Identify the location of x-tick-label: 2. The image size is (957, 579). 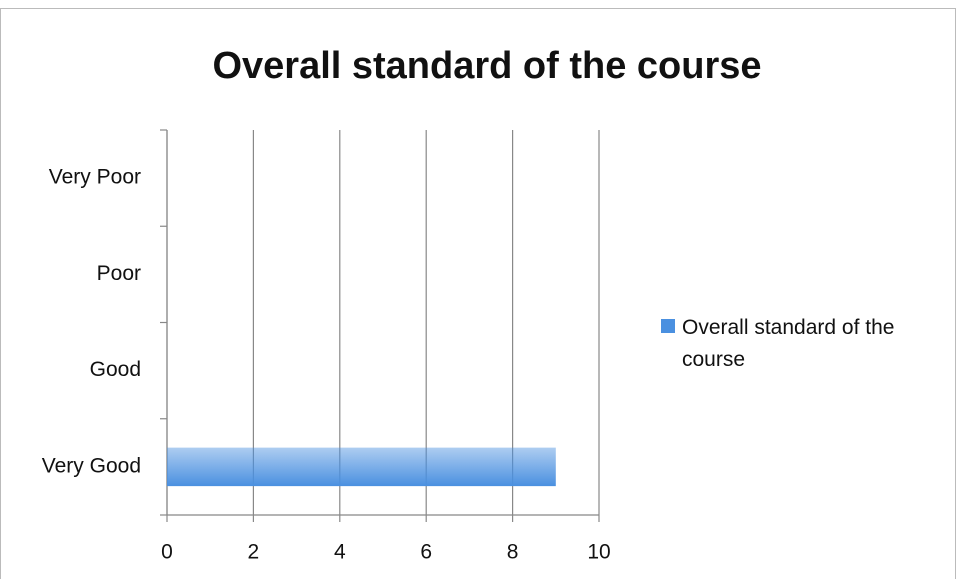
(254, 552).